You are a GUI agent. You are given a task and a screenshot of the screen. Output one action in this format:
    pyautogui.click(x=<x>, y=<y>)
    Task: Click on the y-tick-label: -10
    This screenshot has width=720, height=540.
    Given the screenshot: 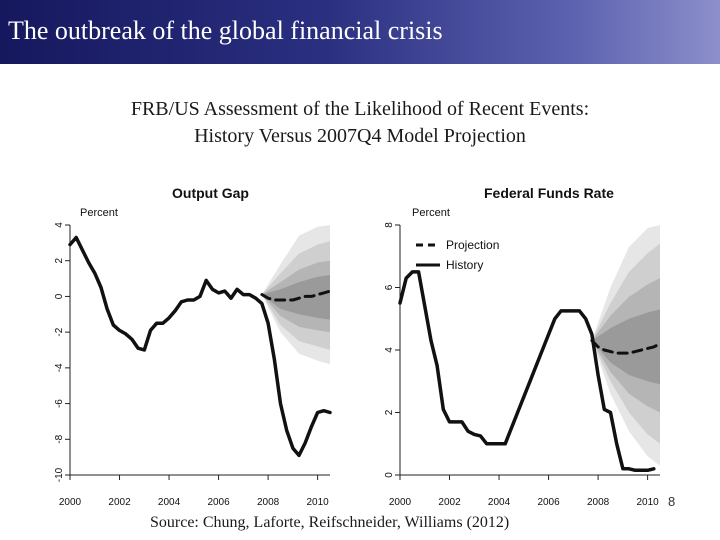 What is the action you would take?
    pyautogui.click(x=59, y=474)
    